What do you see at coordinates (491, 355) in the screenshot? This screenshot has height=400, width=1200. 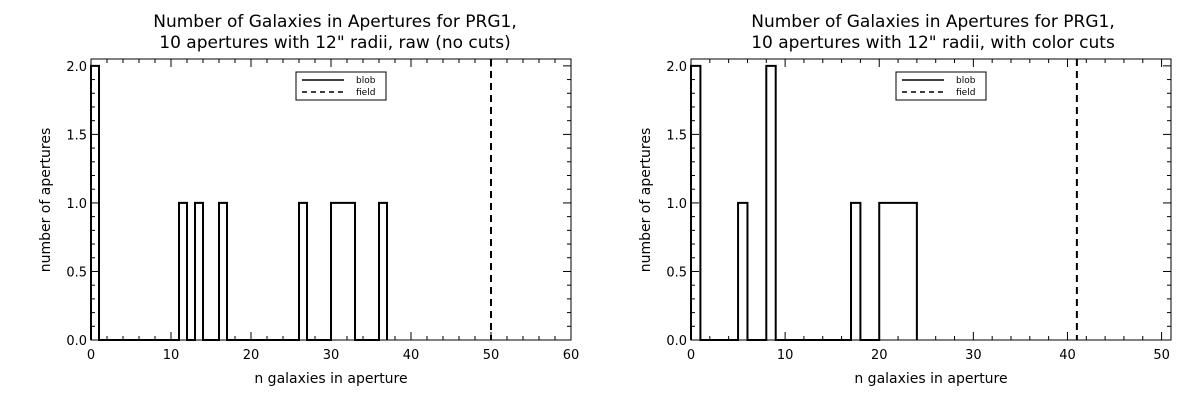 I see `left-x-tick-label: 50` at bounding box center [491, 355].